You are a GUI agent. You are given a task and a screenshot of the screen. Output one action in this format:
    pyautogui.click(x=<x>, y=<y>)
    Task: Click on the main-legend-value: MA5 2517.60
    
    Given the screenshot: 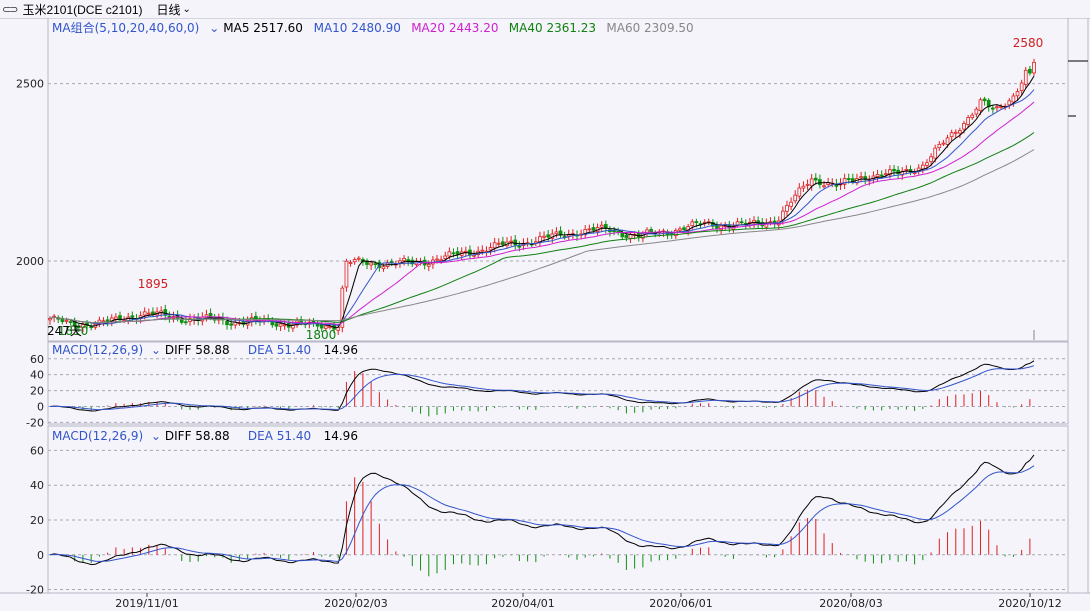 What is the action you would take?
    pyautogui.click(x=263, y=28)
    